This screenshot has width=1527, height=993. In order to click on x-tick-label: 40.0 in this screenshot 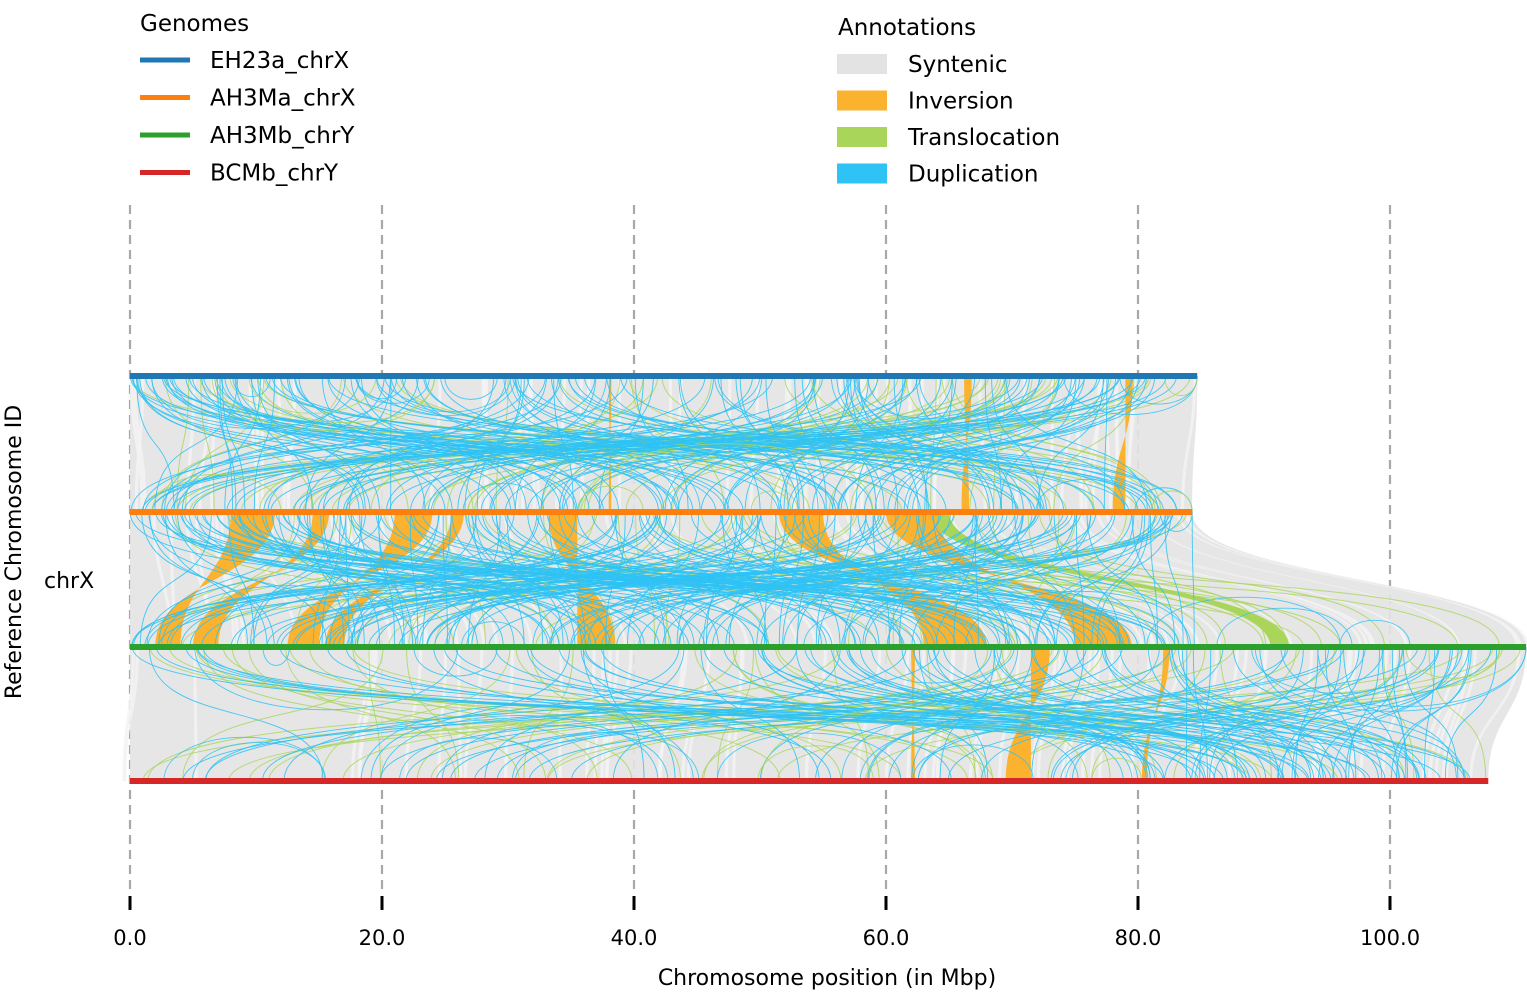, I will do `click(634, 938)`.